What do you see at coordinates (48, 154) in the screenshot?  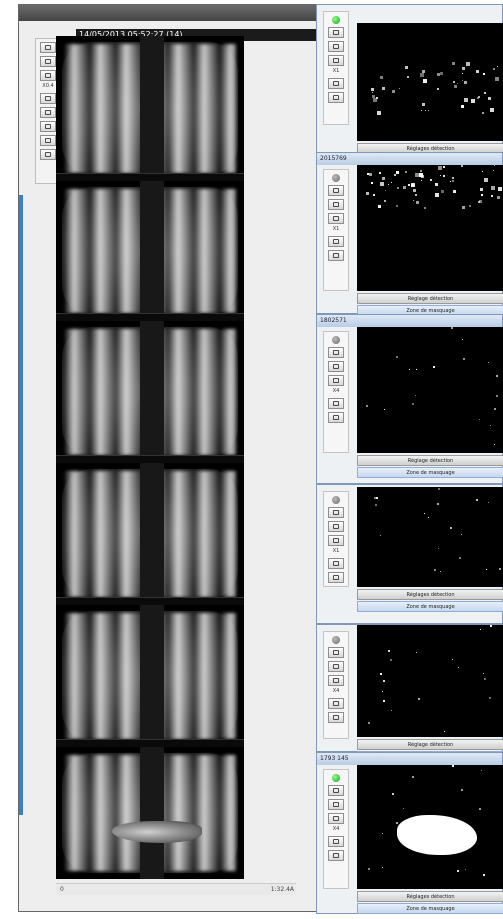 I see `export-button` at bounding box center [48, 154].